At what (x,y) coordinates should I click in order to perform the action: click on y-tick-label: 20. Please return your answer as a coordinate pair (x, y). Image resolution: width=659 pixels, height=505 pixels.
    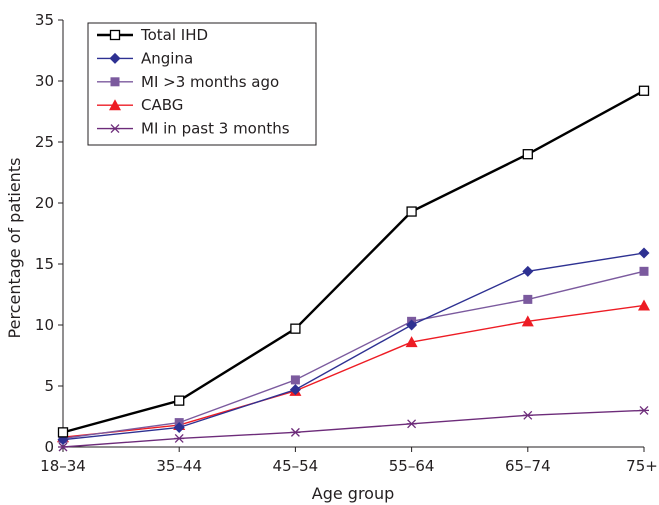
    Looking at the image, I should click on (44, 203).